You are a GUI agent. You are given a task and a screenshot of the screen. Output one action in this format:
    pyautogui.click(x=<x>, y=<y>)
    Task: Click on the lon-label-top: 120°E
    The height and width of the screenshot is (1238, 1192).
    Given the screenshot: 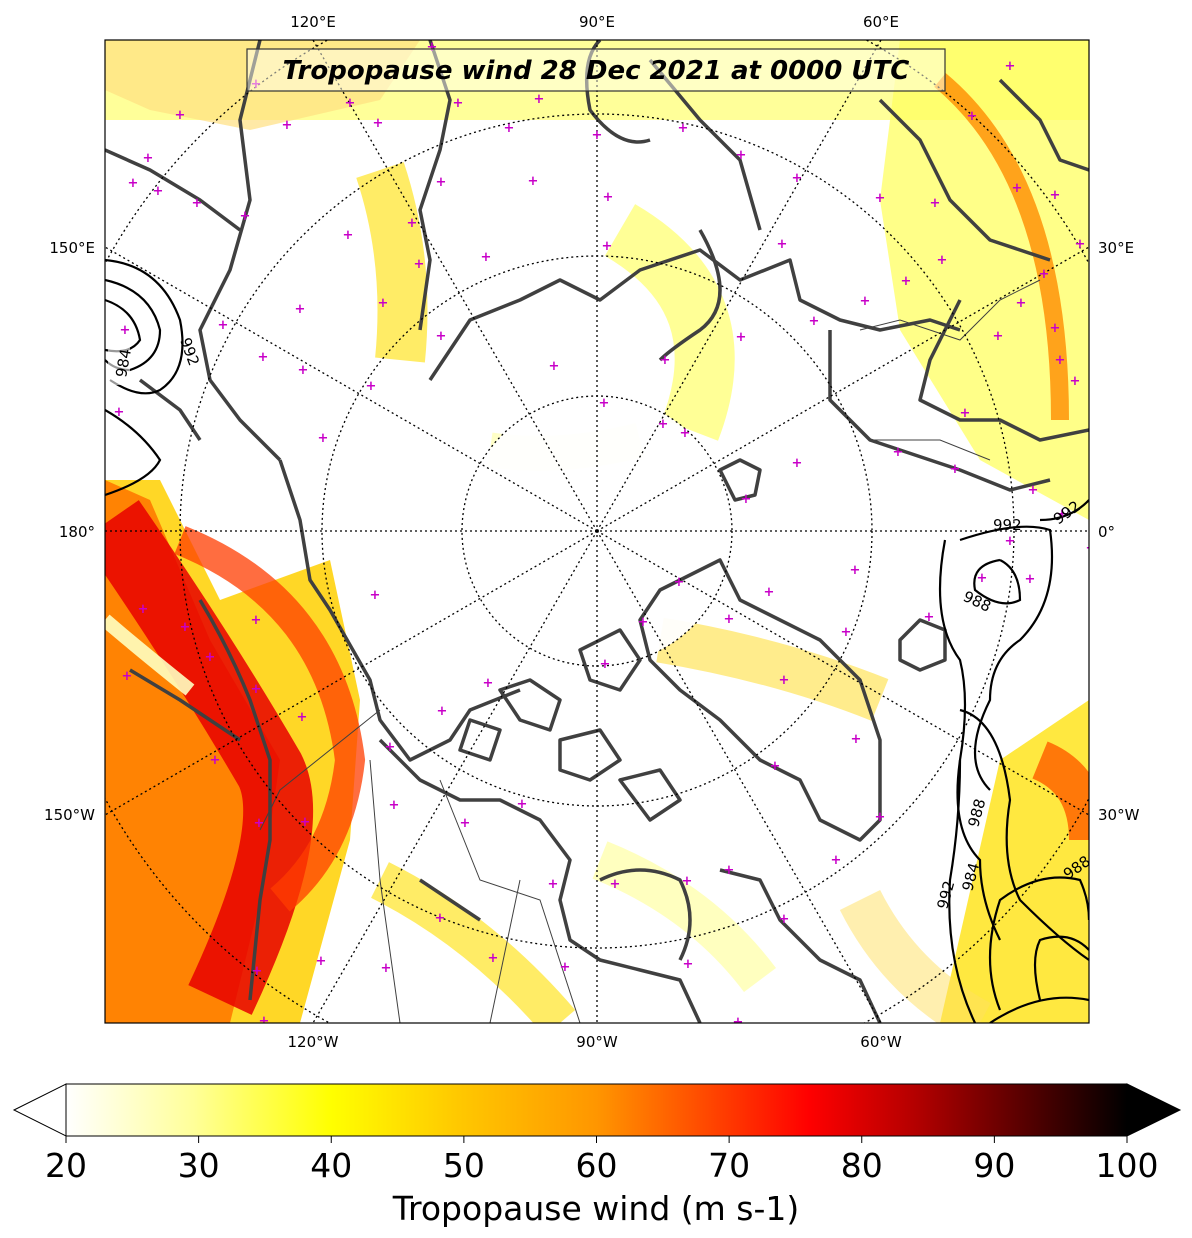 What is the action you would take?
    pyautogui.click(x=313, y=22)
    